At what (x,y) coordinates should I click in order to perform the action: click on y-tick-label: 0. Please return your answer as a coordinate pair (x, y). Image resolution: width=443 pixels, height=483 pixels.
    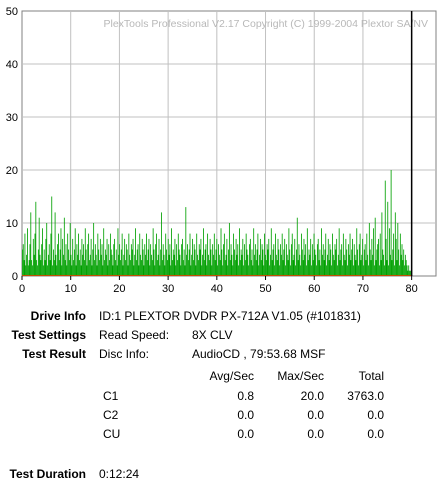
    Looking at the image, I should click on (15, 277).